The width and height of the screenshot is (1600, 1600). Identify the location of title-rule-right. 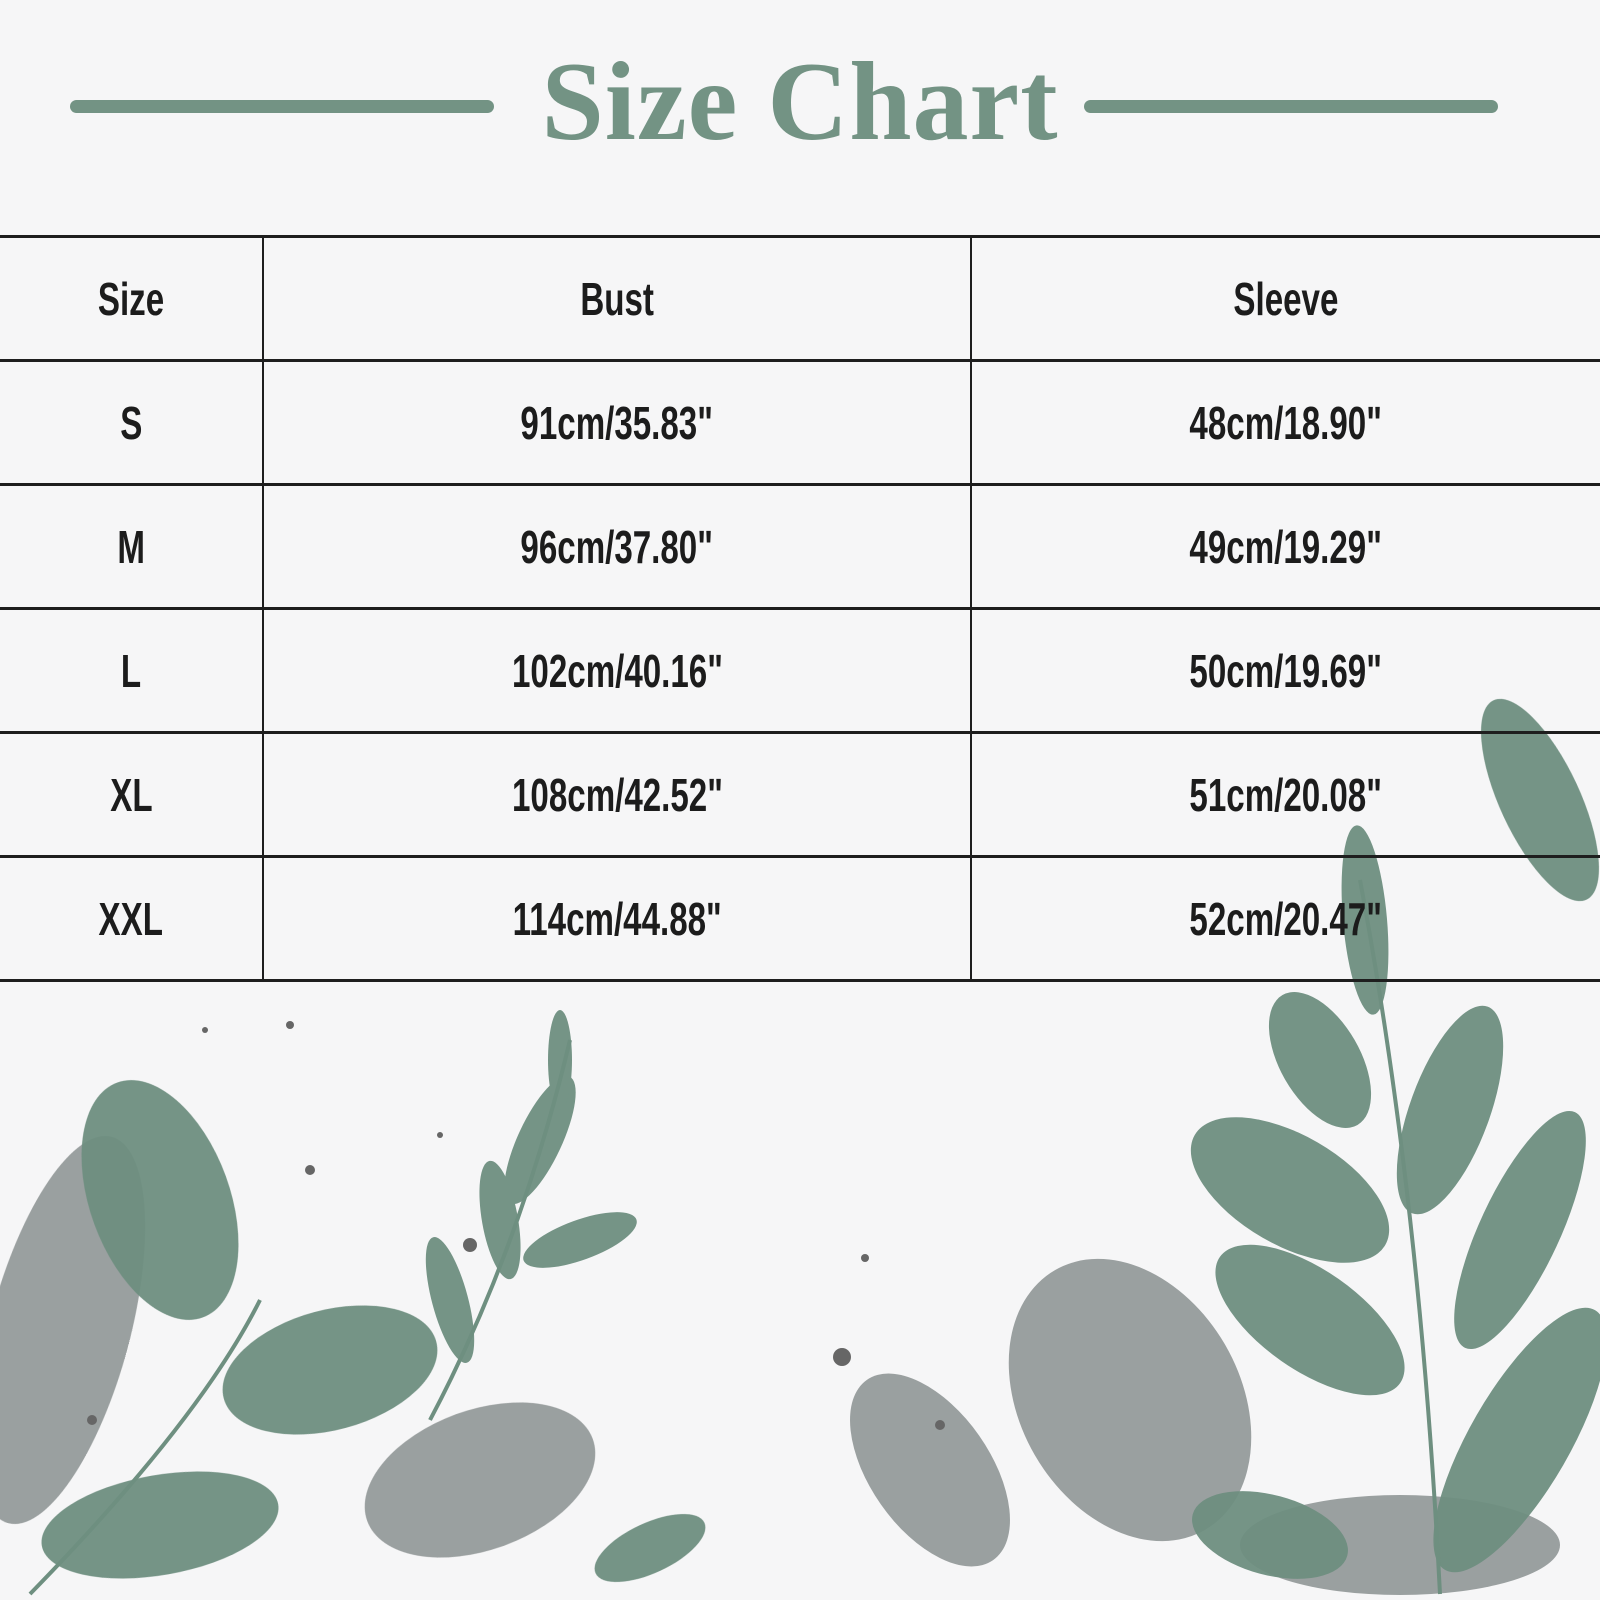
(1291, 106).